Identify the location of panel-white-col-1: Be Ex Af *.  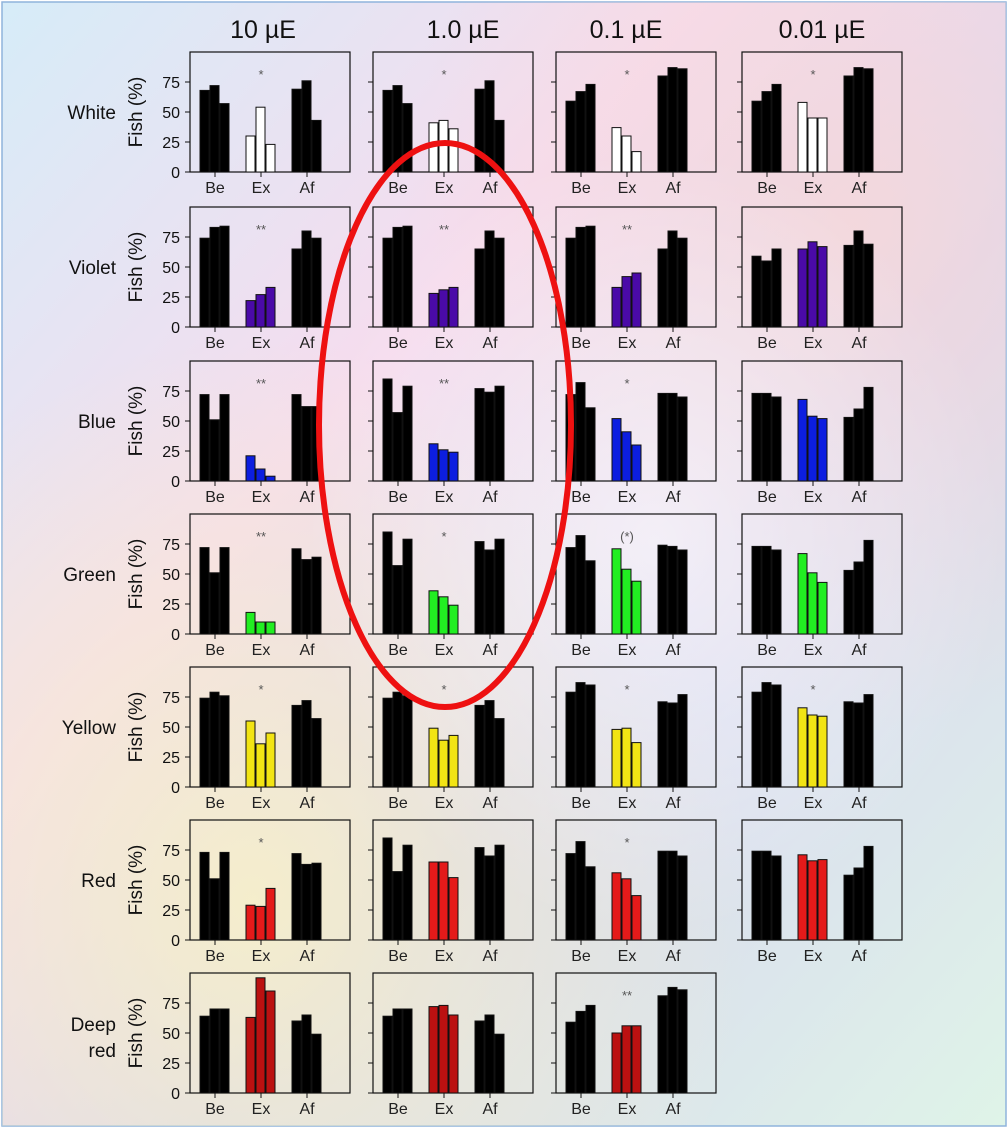
(268, 124).